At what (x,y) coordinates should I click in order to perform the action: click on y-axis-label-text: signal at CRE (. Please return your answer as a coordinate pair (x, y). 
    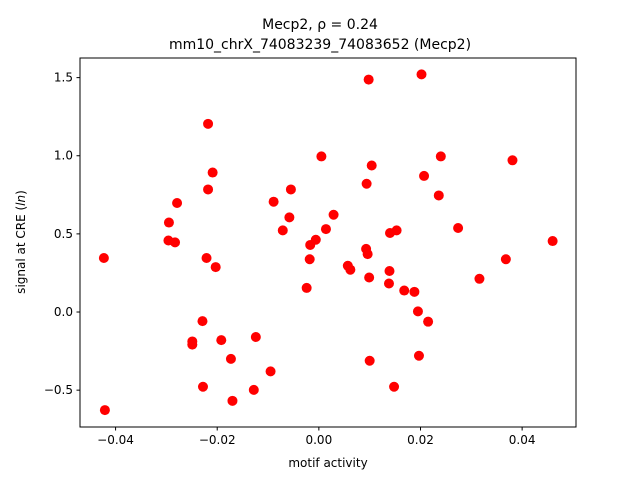
    Looking at the image, I should click on (21, 250).